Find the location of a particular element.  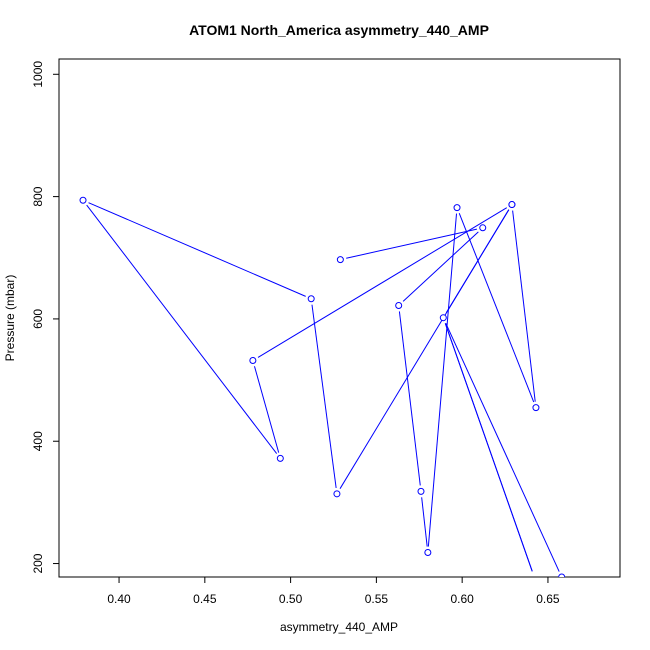

x-tick-label: 0.50 is located at coordinates (291, 599).